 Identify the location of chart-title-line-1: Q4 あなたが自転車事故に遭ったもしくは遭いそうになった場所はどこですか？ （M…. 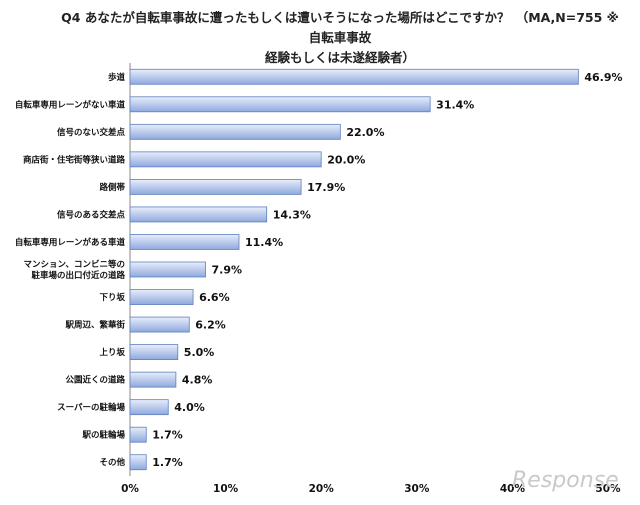
(340, 27).